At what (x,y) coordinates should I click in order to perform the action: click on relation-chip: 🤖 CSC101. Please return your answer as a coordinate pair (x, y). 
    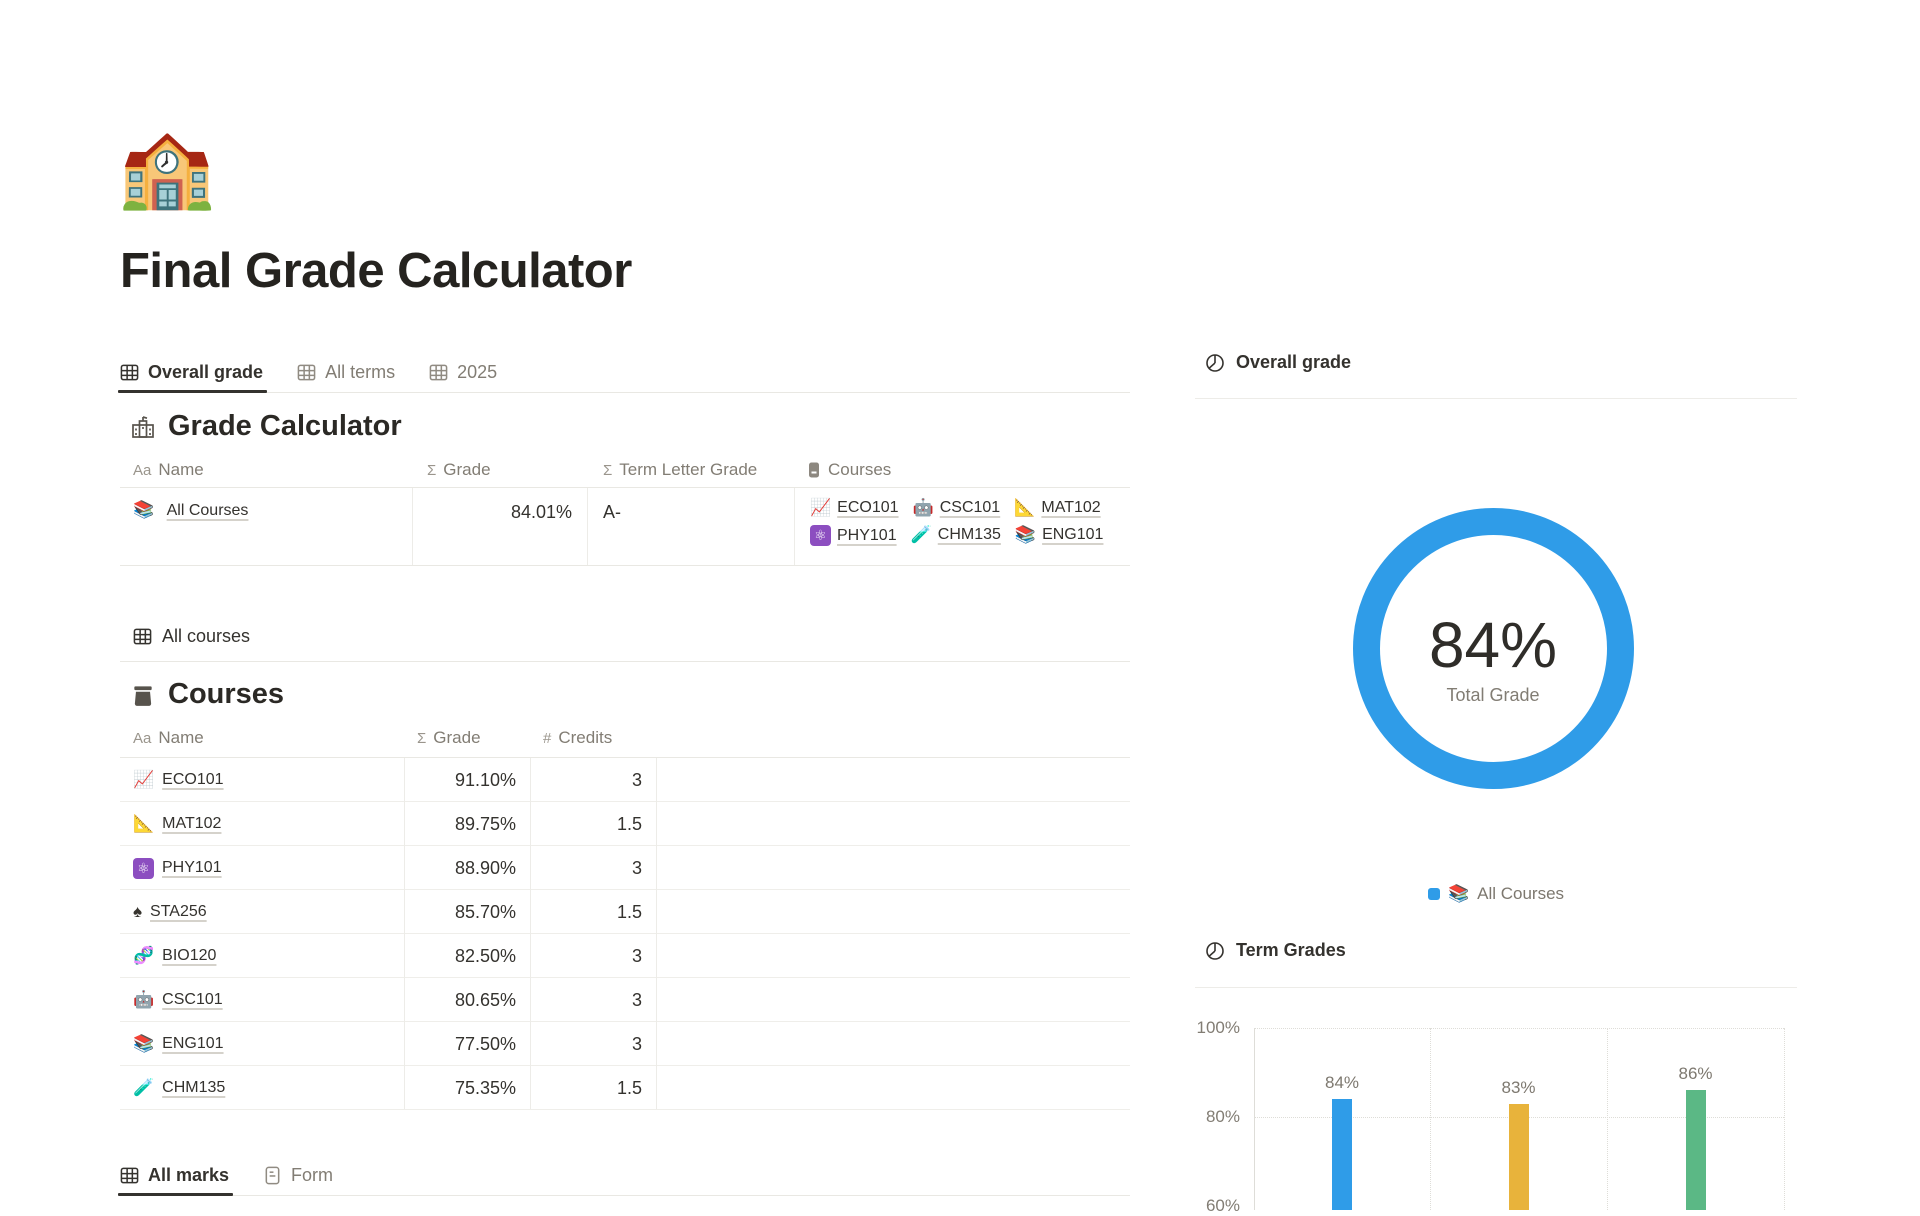
    Looking at the image, I should click on (957, 508).